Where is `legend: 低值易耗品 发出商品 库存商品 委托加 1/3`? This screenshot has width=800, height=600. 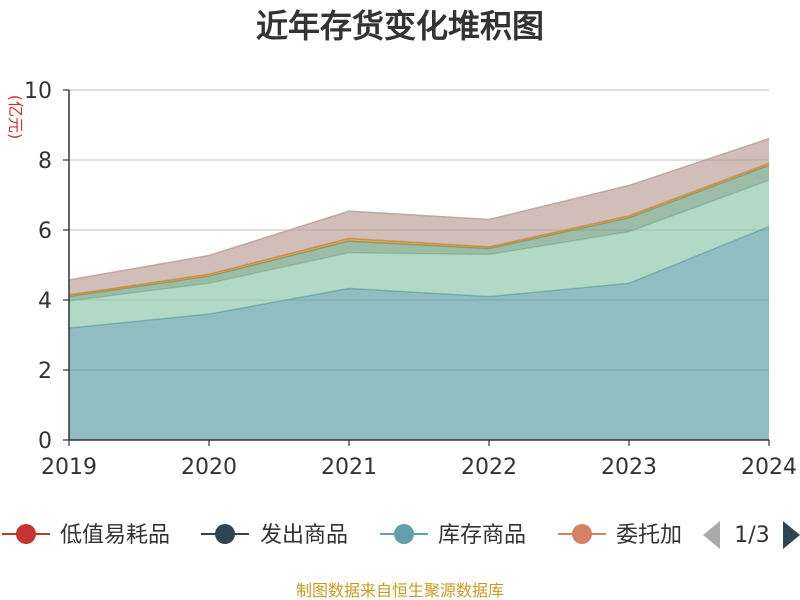 legend: 低值易耗品 发出商品 库存商品 委托加 1/3 is located at coordinates (401, 535).